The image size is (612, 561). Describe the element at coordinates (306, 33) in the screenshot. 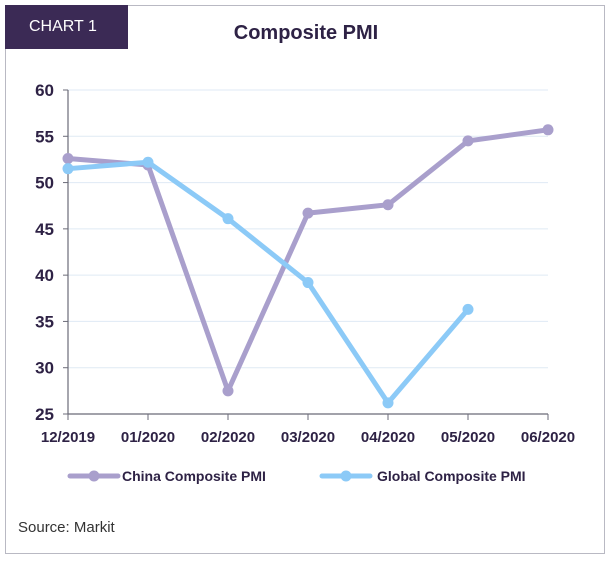

I see `chart-title: Composite PMI` at that location.